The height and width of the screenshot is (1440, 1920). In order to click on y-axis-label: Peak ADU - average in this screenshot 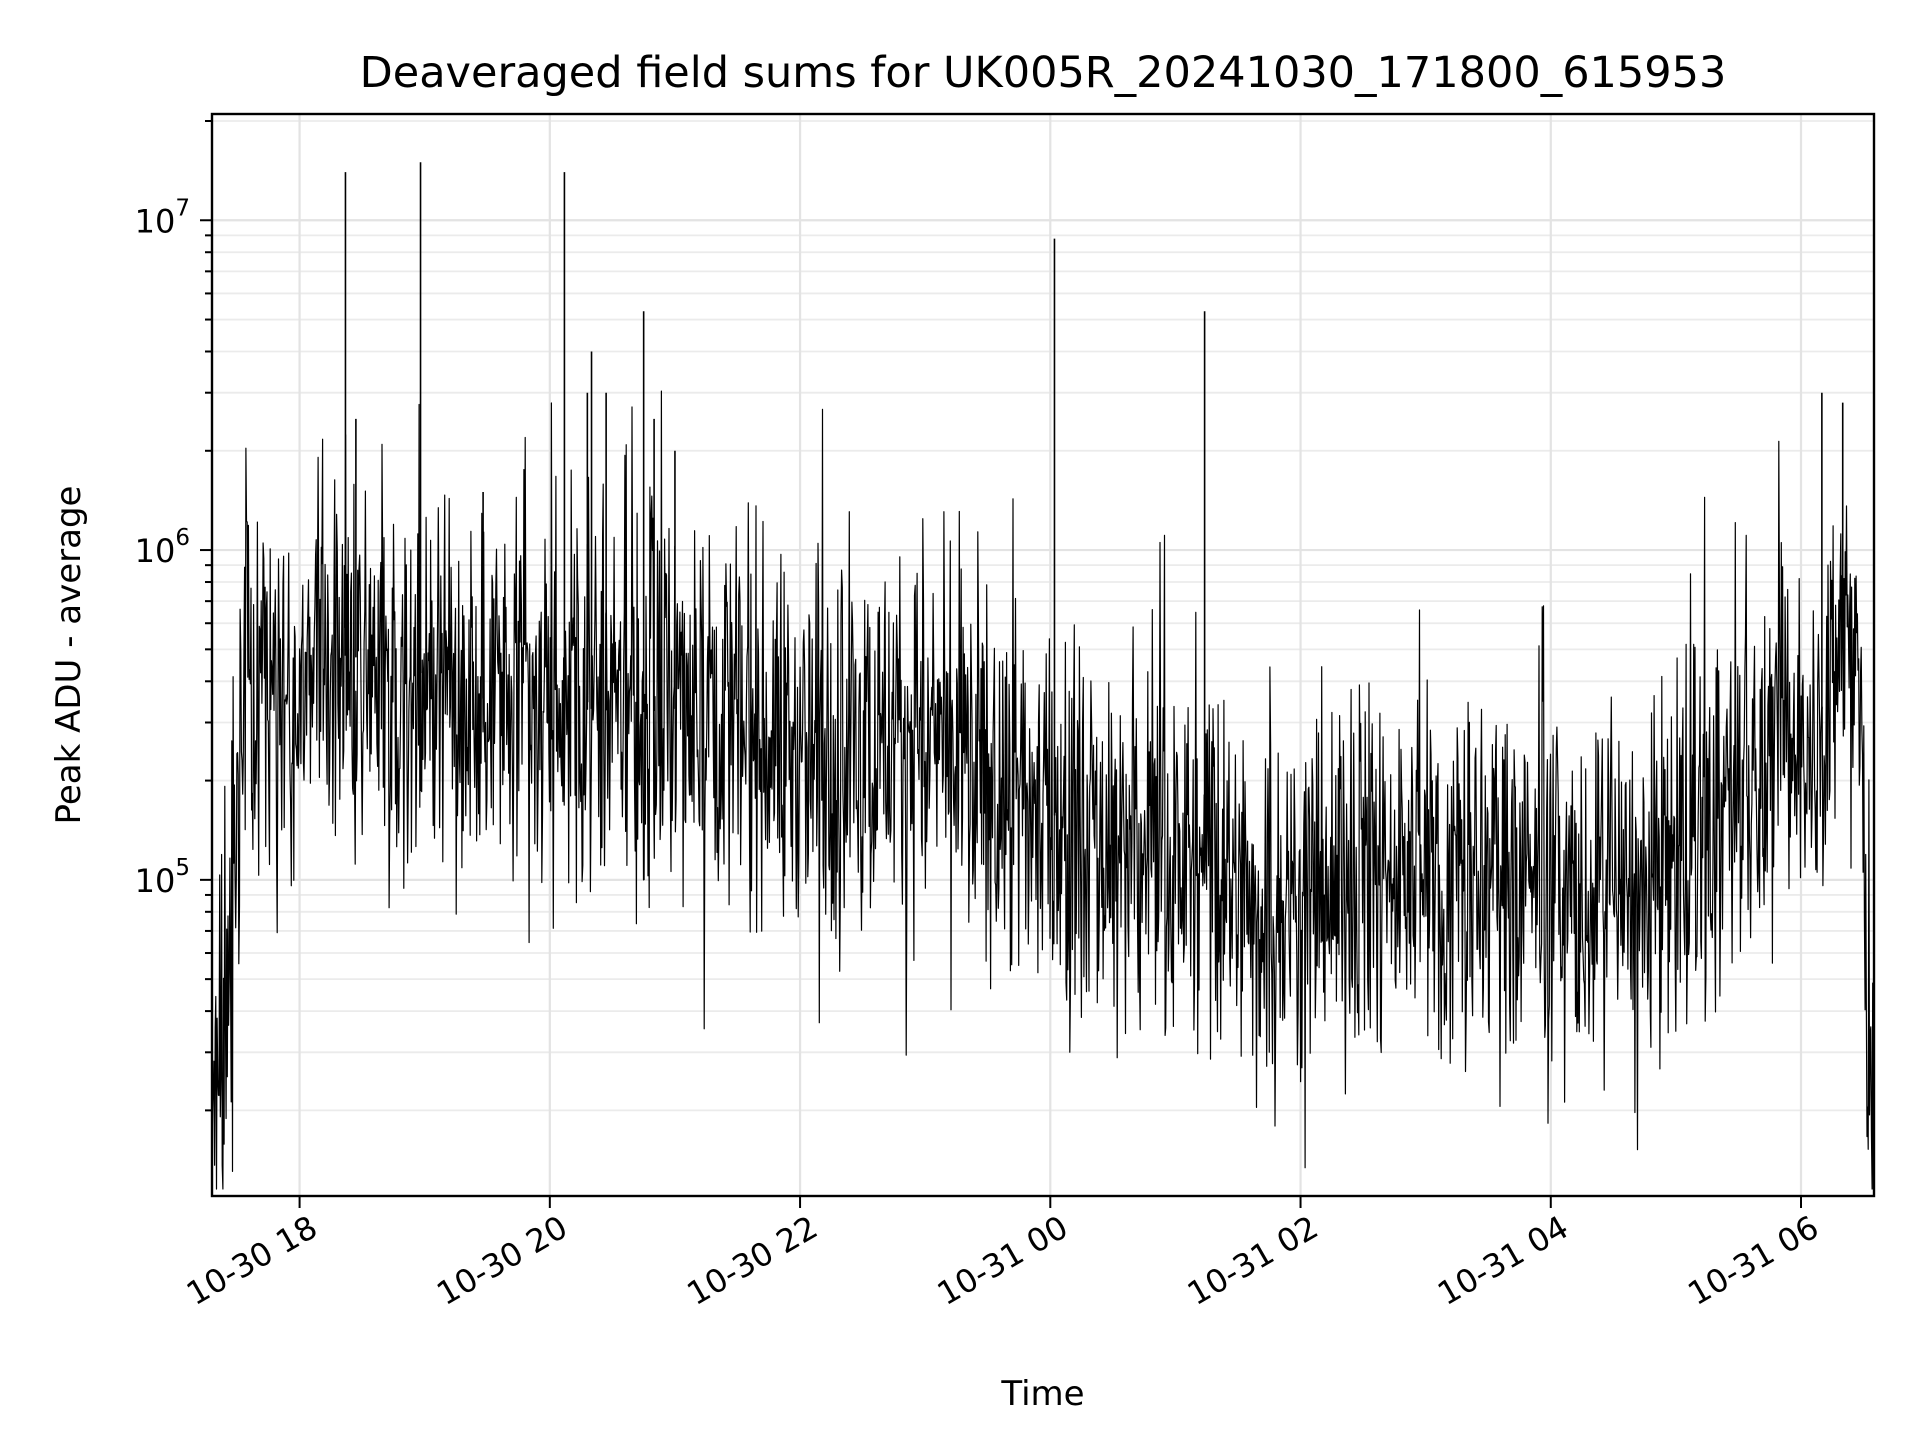, I will do `click(69, 655)`.